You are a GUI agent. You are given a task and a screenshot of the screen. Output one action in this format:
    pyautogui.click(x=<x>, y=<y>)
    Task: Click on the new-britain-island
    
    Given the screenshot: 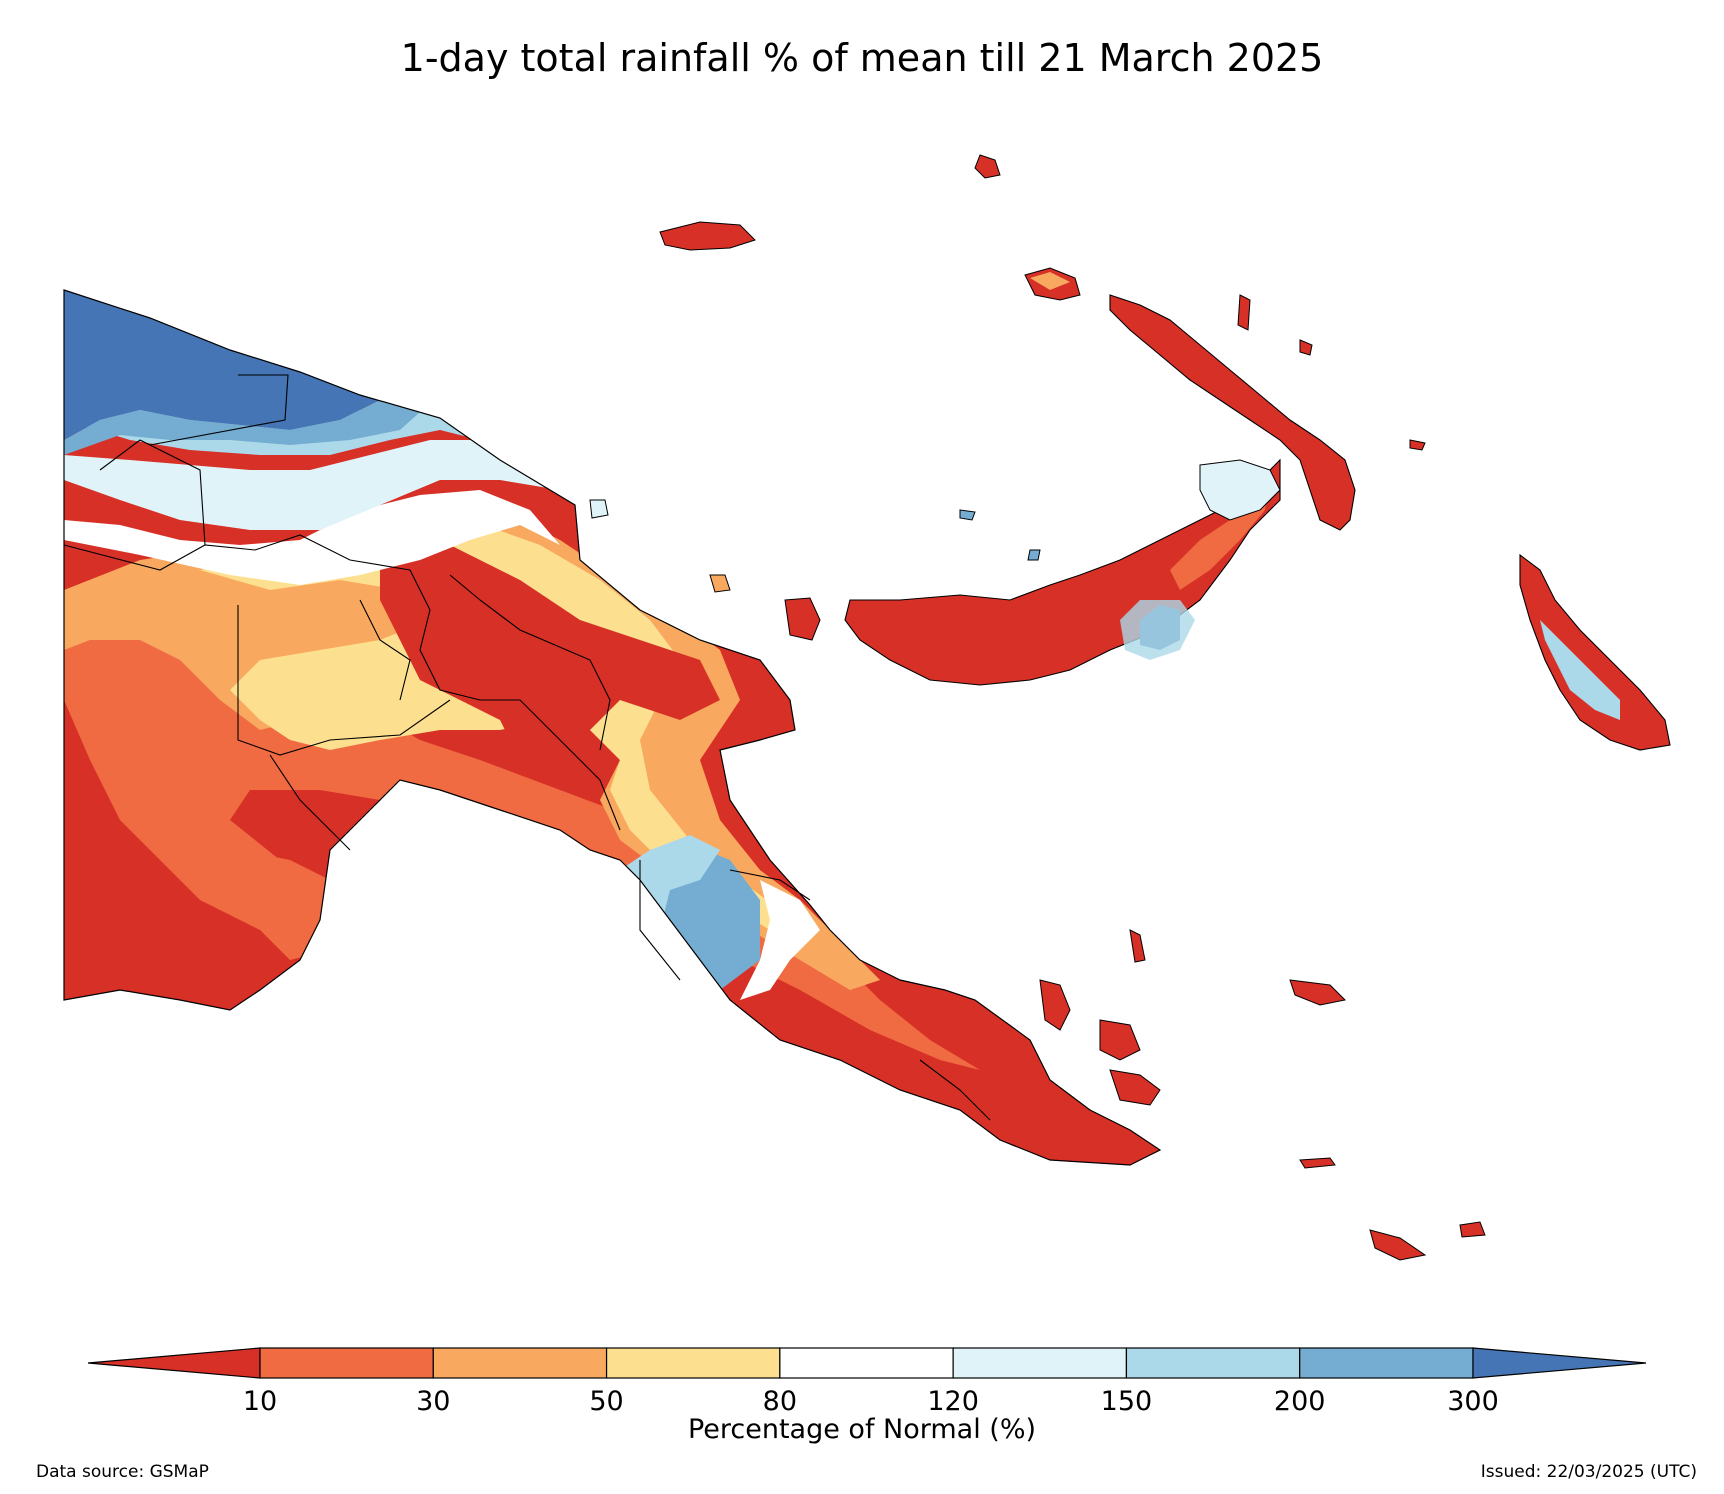 What is the action you would take?
    pyautogui.click(x=1062, y=572)
    